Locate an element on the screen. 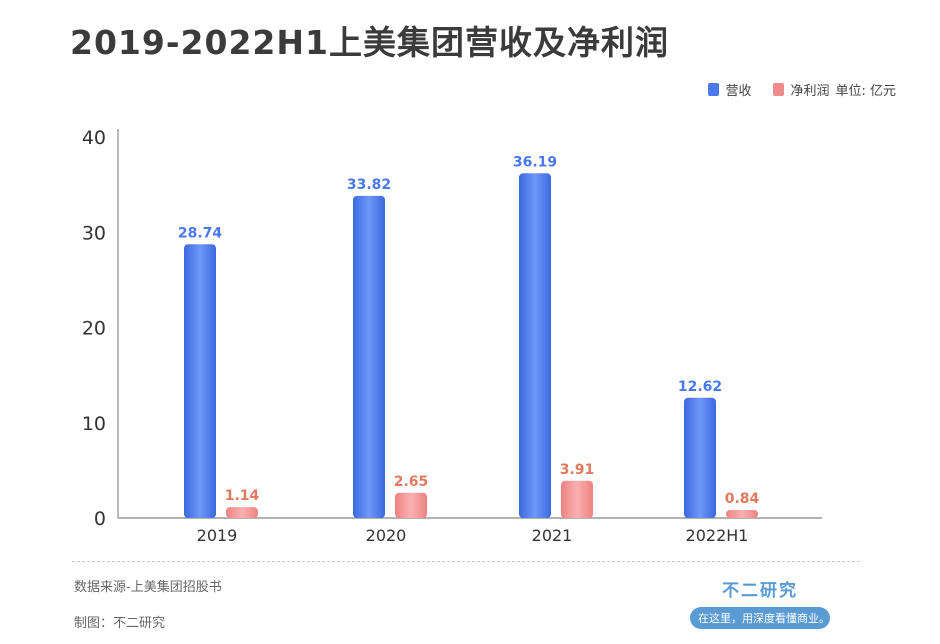 The height and width of the screenshot is (644, 940). legend: 营收 净利润 单位: 亿元 is located at coordinates (802, 89).